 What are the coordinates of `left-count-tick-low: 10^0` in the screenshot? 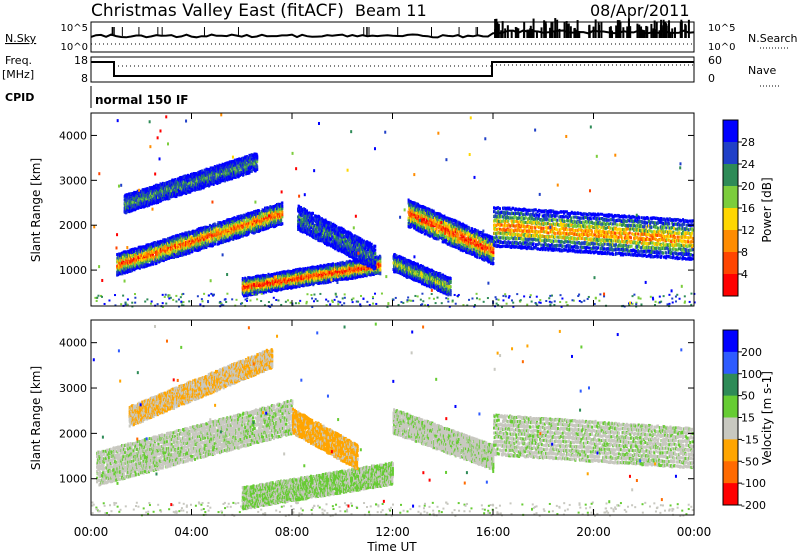 It's located at (74, 47).